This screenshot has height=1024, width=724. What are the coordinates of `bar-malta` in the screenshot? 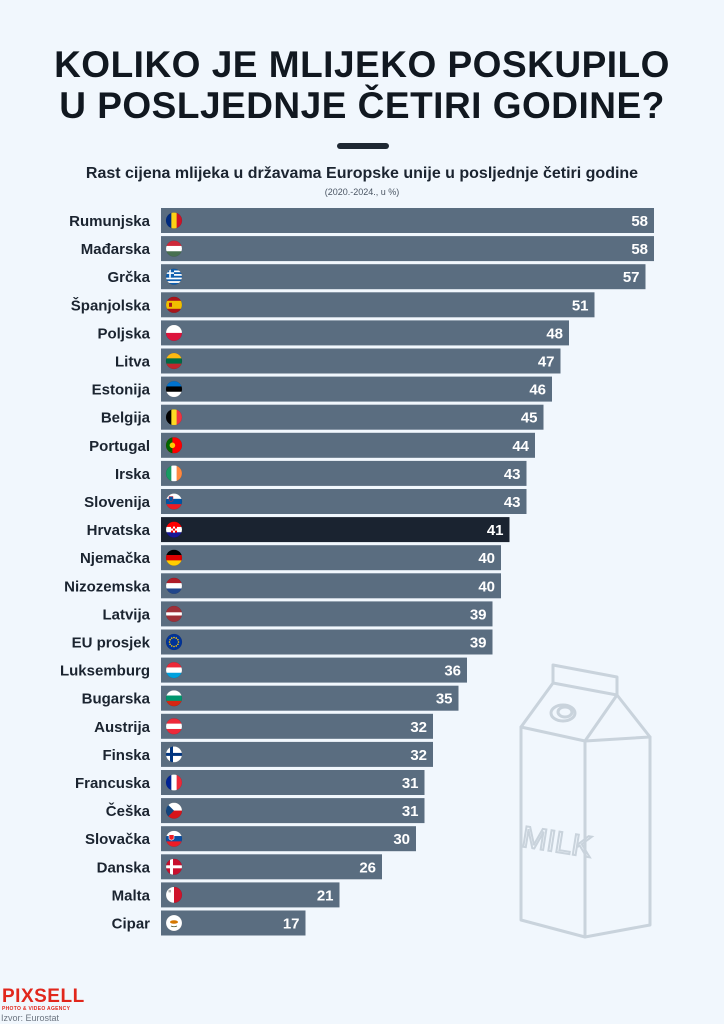 It's located at (250, 895).